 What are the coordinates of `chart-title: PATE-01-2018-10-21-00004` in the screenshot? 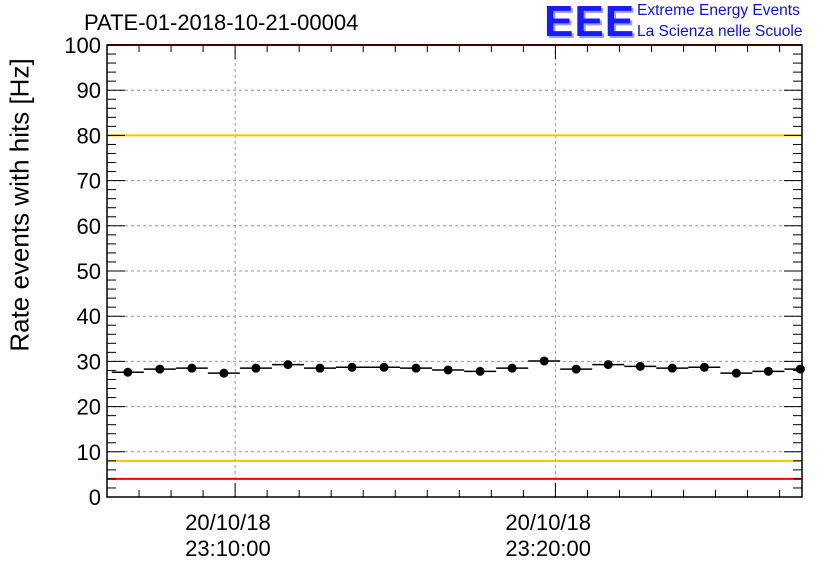 It's located at (221, 22).